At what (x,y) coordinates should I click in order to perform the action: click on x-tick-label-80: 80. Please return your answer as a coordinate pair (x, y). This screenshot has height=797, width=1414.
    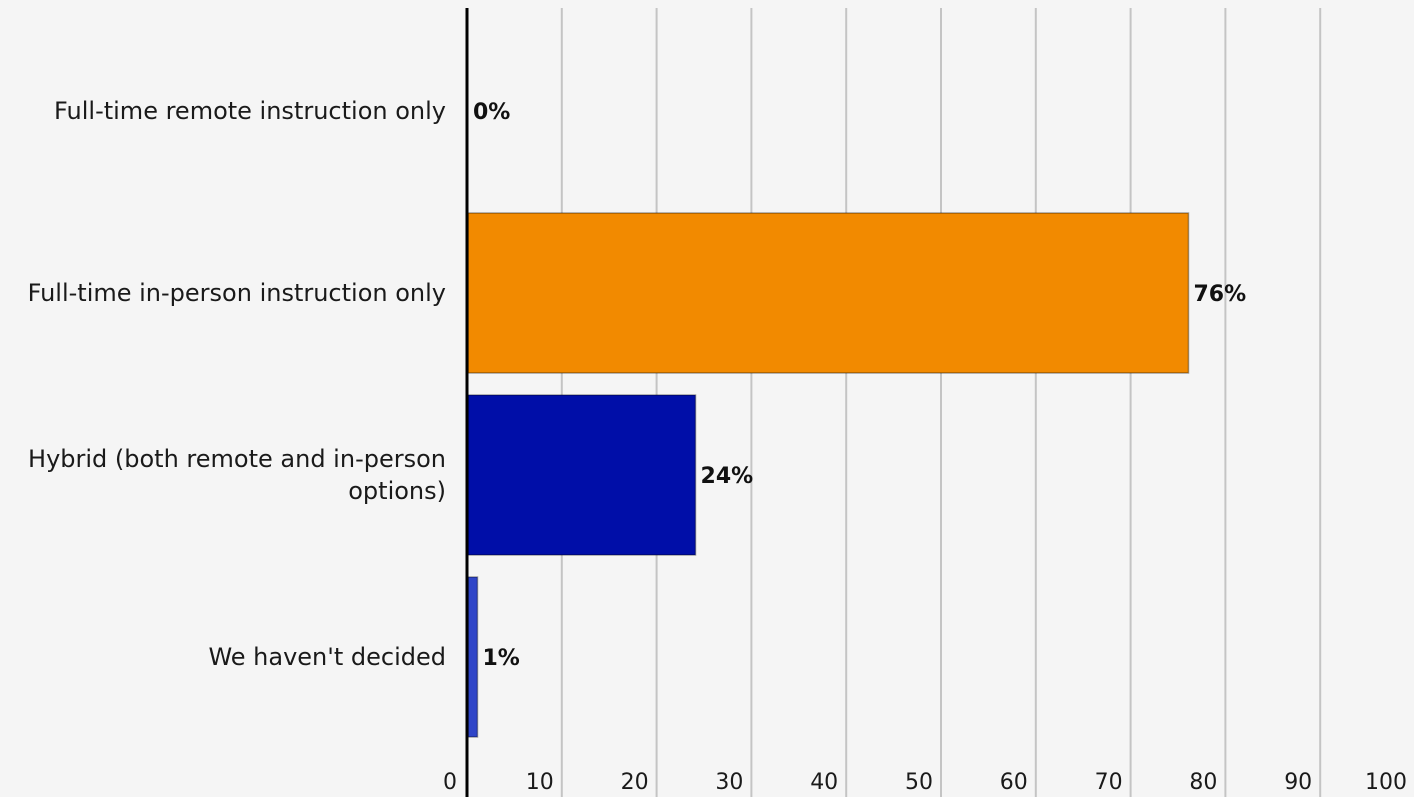
    Looking at the image, I should click on (1203, 782).